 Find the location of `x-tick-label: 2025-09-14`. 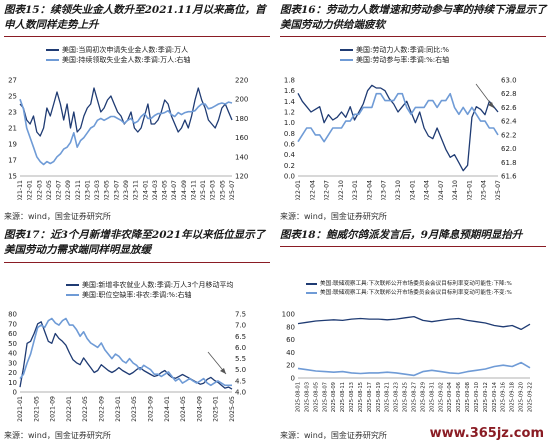

x-tick-label: 2025-09-14 is located at coordinates (495, 396).